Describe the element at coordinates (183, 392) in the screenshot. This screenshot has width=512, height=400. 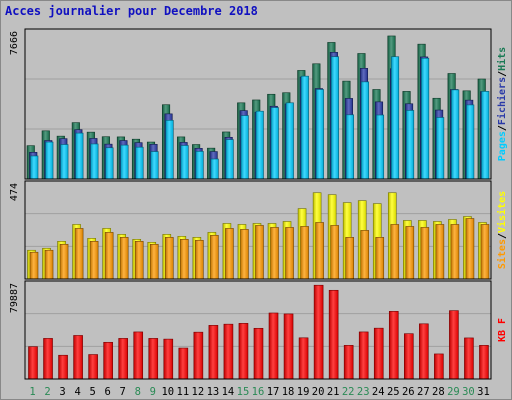
I see `day-label: 11` at that location.